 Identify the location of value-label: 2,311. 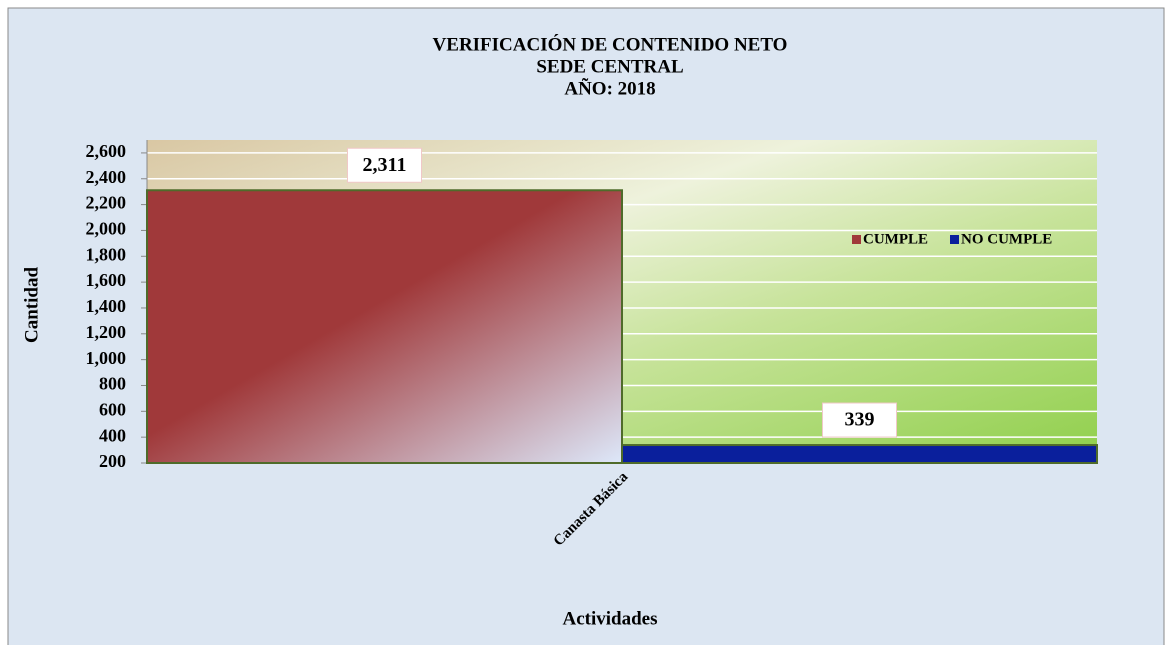
(385, 165).